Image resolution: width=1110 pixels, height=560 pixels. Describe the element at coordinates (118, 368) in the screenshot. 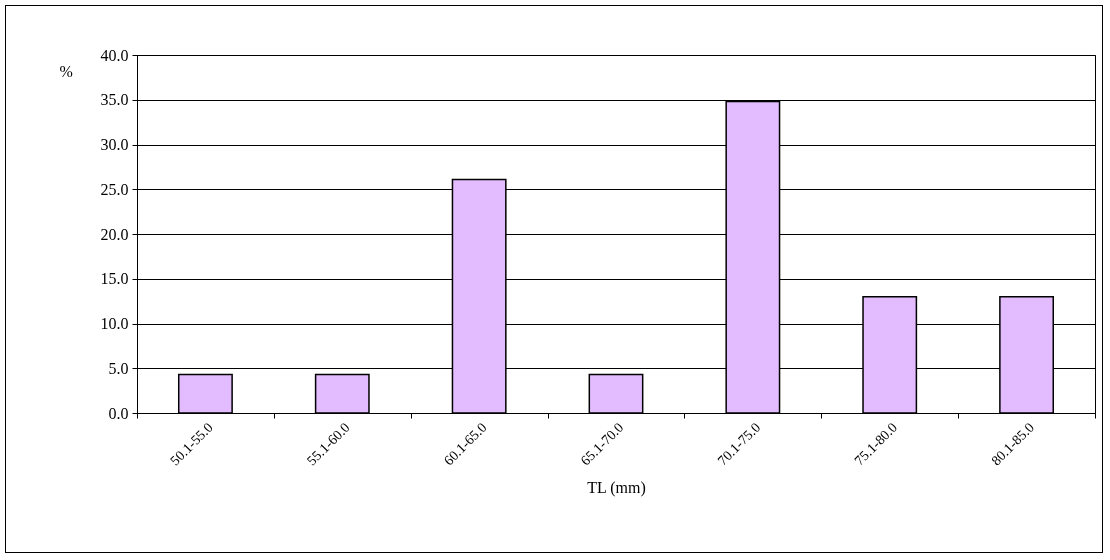

I see `y-tick-label: 5.0` at that location.